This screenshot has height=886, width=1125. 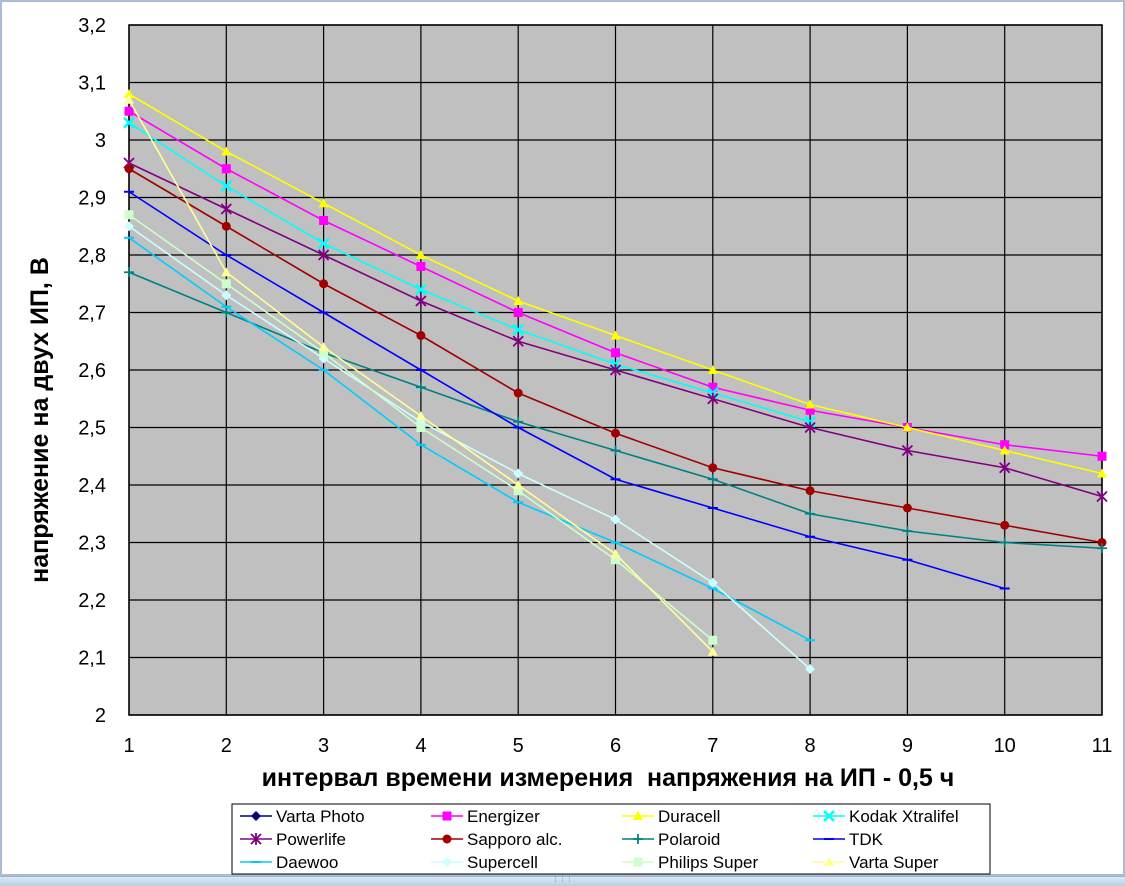 I want to click on resize-grip-icon: ⋮⋮⋮, so click(x=562, y=879).